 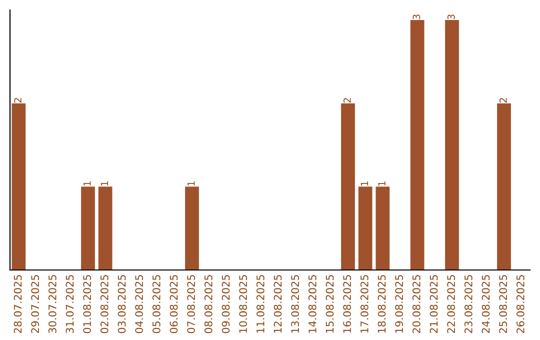 What do you see at coordinates (295, 304) in the screenshot?
I see `x-tick-label: 13.08.2025` at bounding box center [295, 304].